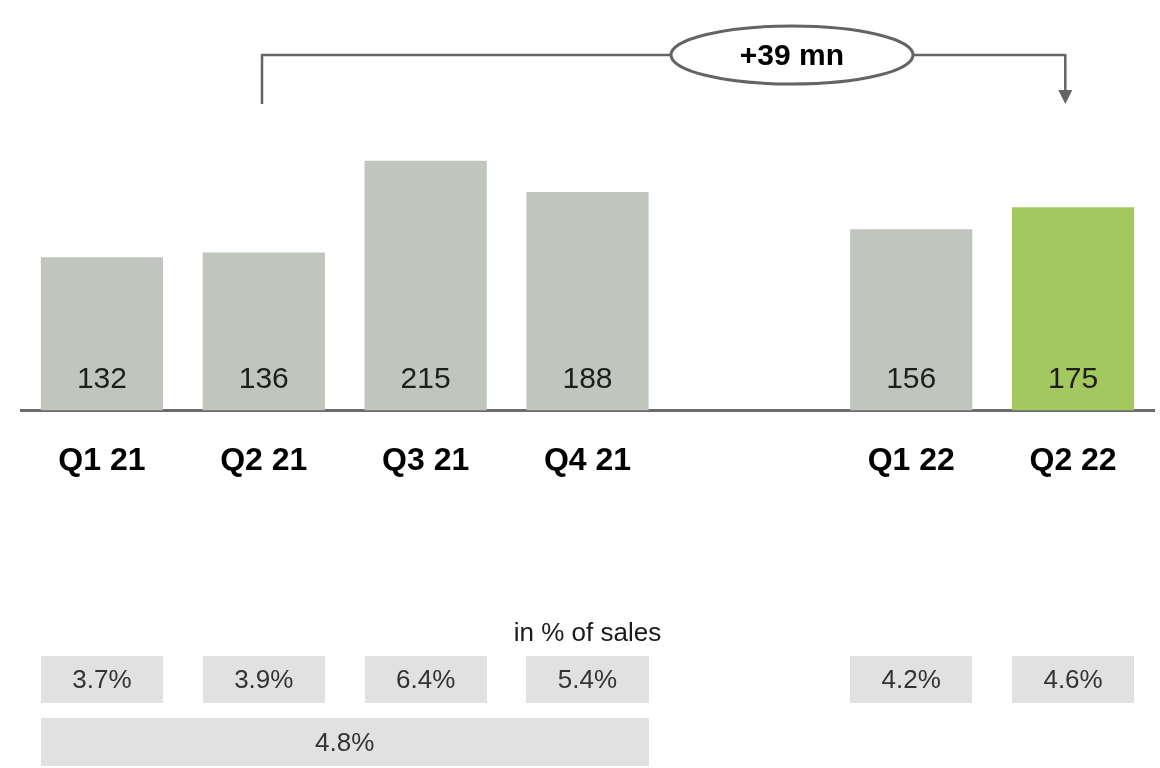 This screenshot has height=768, width=1160. Describe the element at coordinates (425, 377) in the screenshot. I see `data-label: 215` at that location.